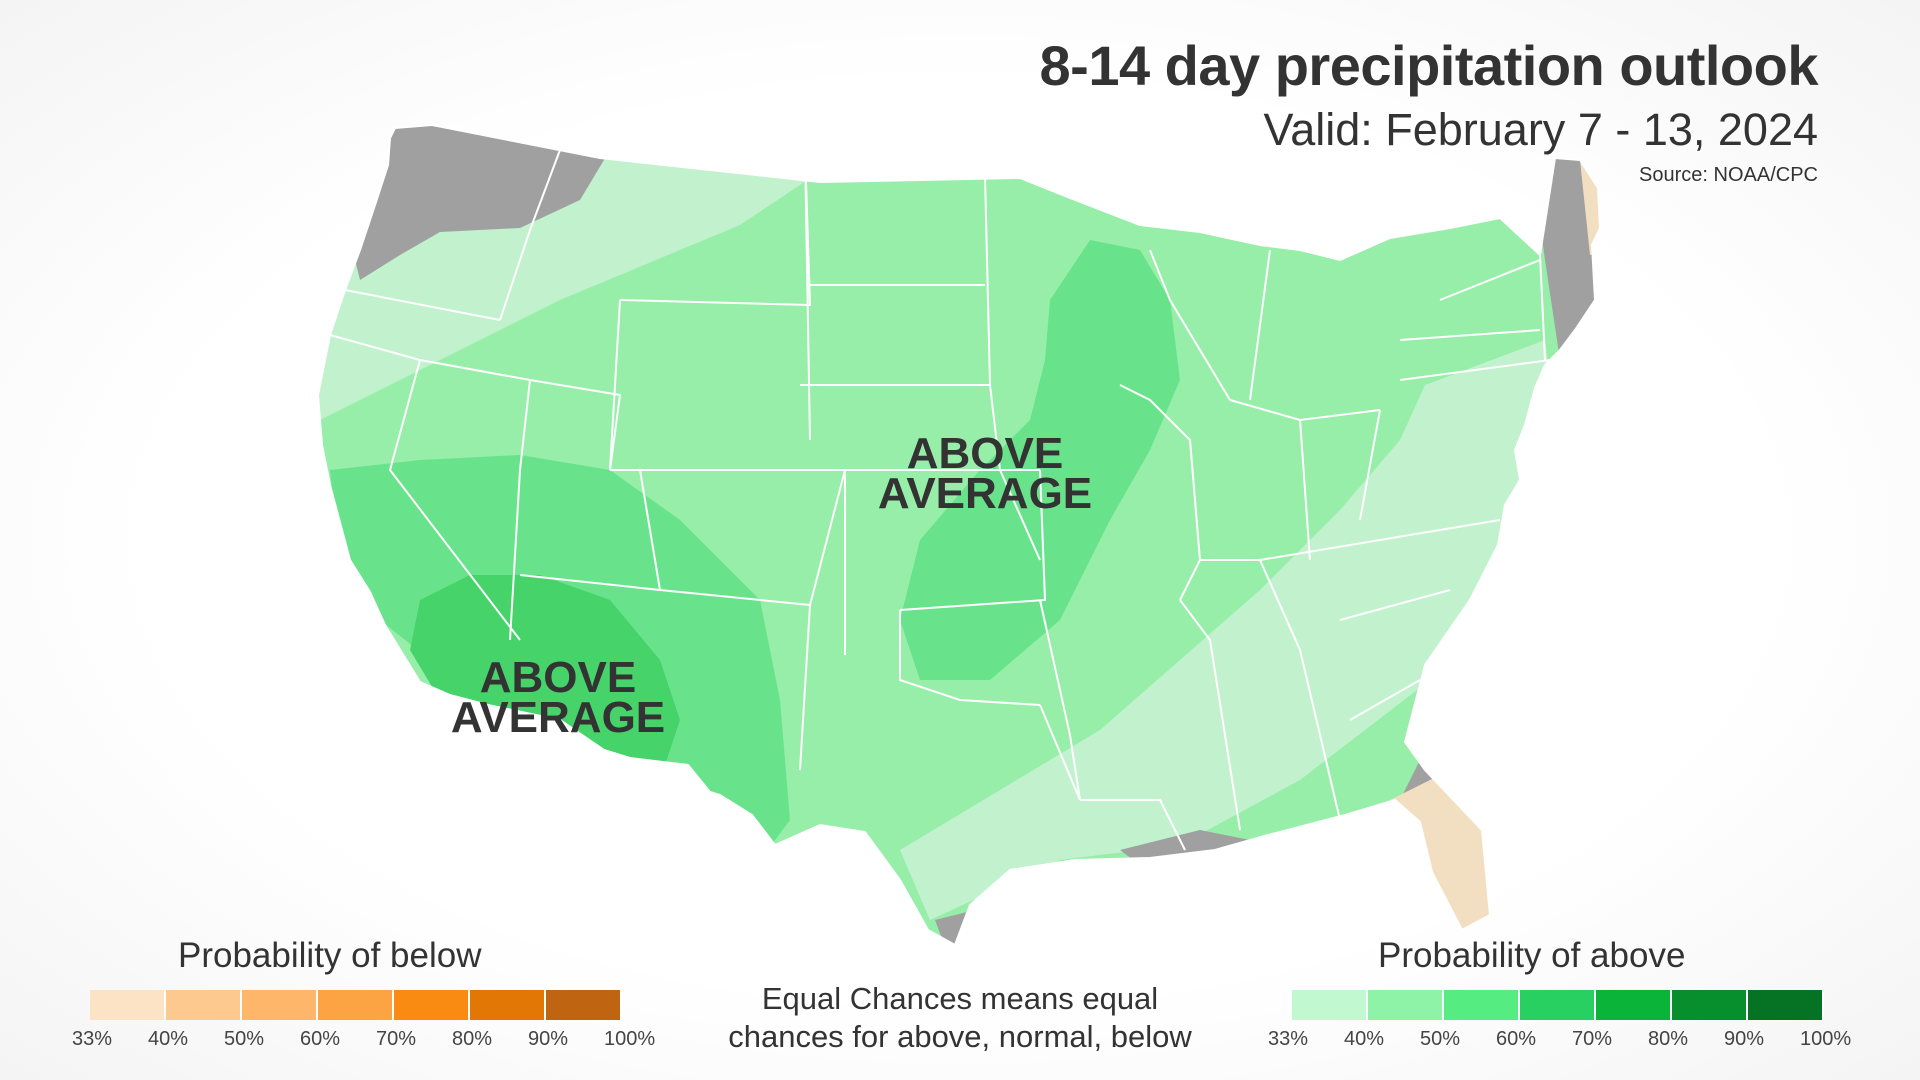 This screenshot has width=1920, height=1080. Describe the element at coordinates (566, 1039) in the screenshot. I see `legend-below-tick-label: 90%` at that location.